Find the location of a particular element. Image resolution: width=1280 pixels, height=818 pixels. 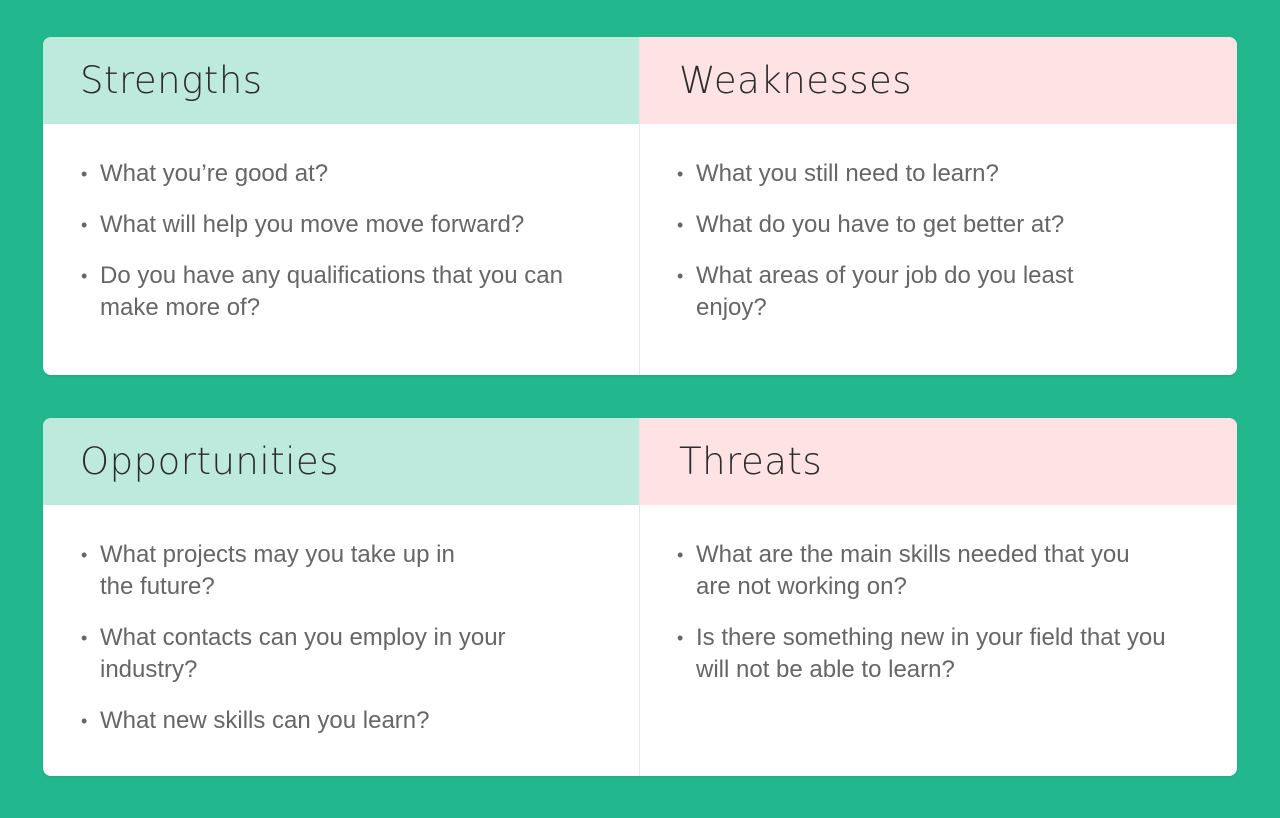

list-item: • What new skills can you learn? is located at coordinates (320, 721).